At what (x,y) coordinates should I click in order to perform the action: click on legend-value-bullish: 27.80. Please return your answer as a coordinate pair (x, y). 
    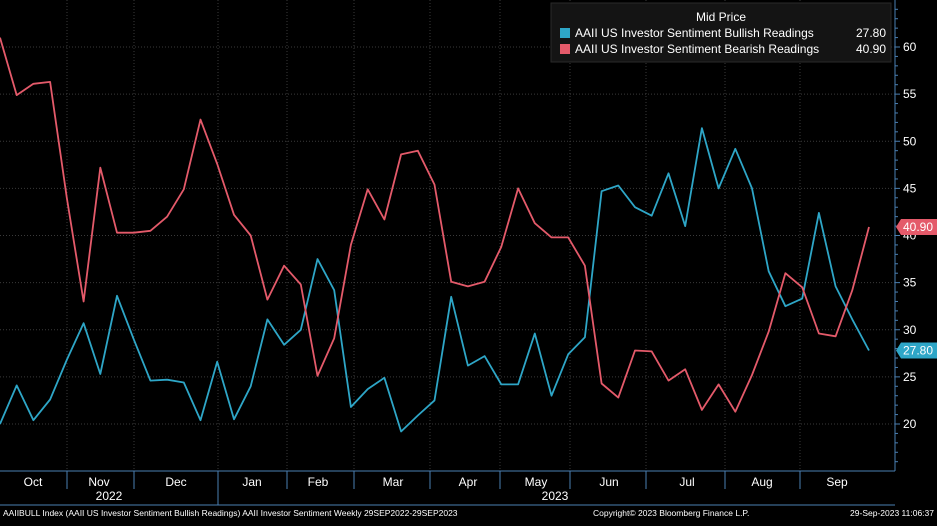
    Looking at the image, I should click on (871, 33).